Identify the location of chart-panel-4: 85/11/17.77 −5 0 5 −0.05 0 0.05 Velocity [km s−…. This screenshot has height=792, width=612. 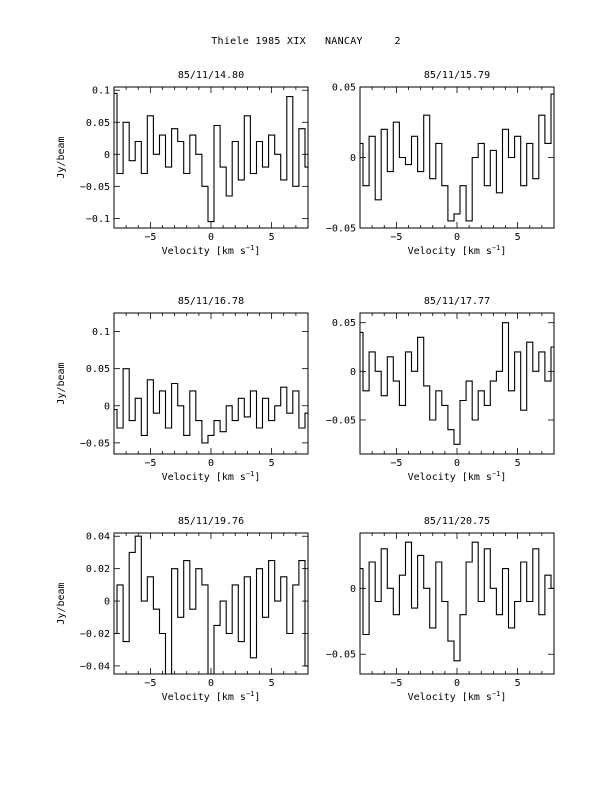
(440, 389).